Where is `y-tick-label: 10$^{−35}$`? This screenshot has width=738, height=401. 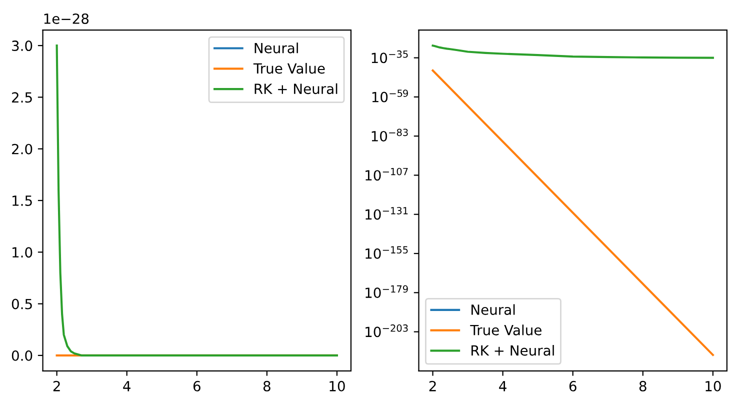
y-tick-label: 10$^{−35}$ is located at coordinates (390, 57).